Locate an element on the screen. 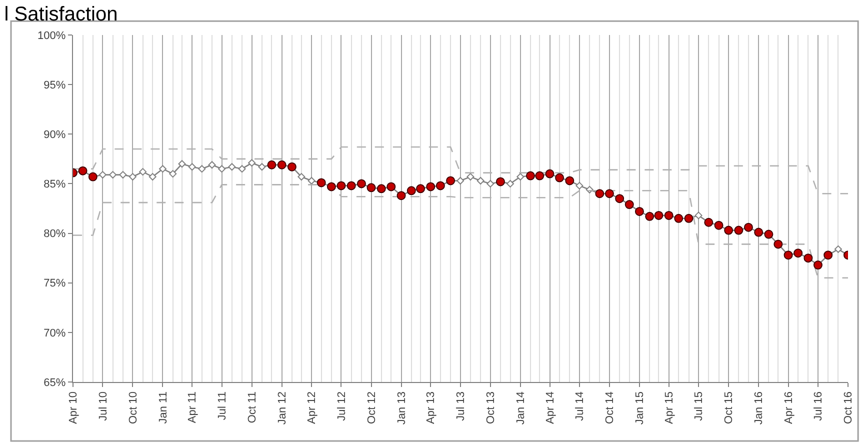 This screenshot has height=444, width=861. x-tick-label: Jul 13 is located at coordinates (460, 406).